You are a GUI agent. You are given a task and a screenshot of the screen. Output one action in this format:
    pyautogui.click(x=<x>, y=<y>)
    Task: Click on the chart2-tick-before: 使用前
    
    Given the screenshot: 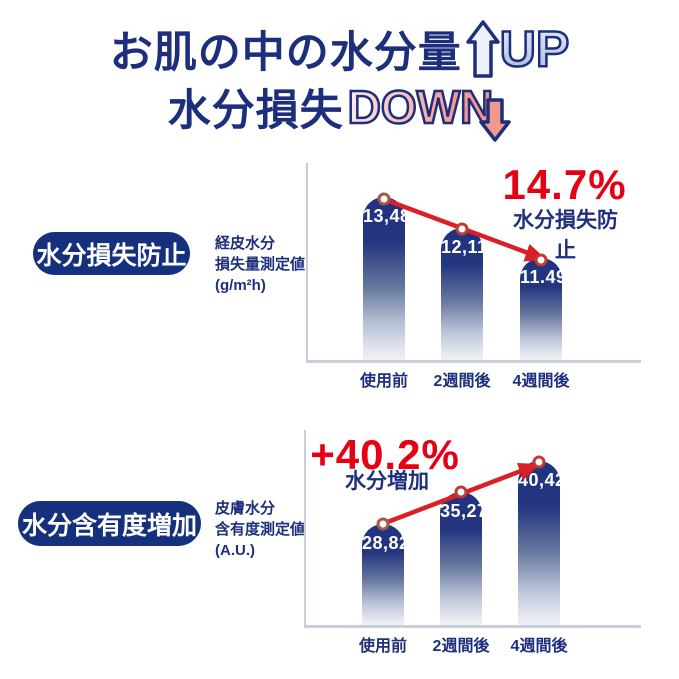 What is the action you would take?
    pyautogui.click(x=382, y=646)
    